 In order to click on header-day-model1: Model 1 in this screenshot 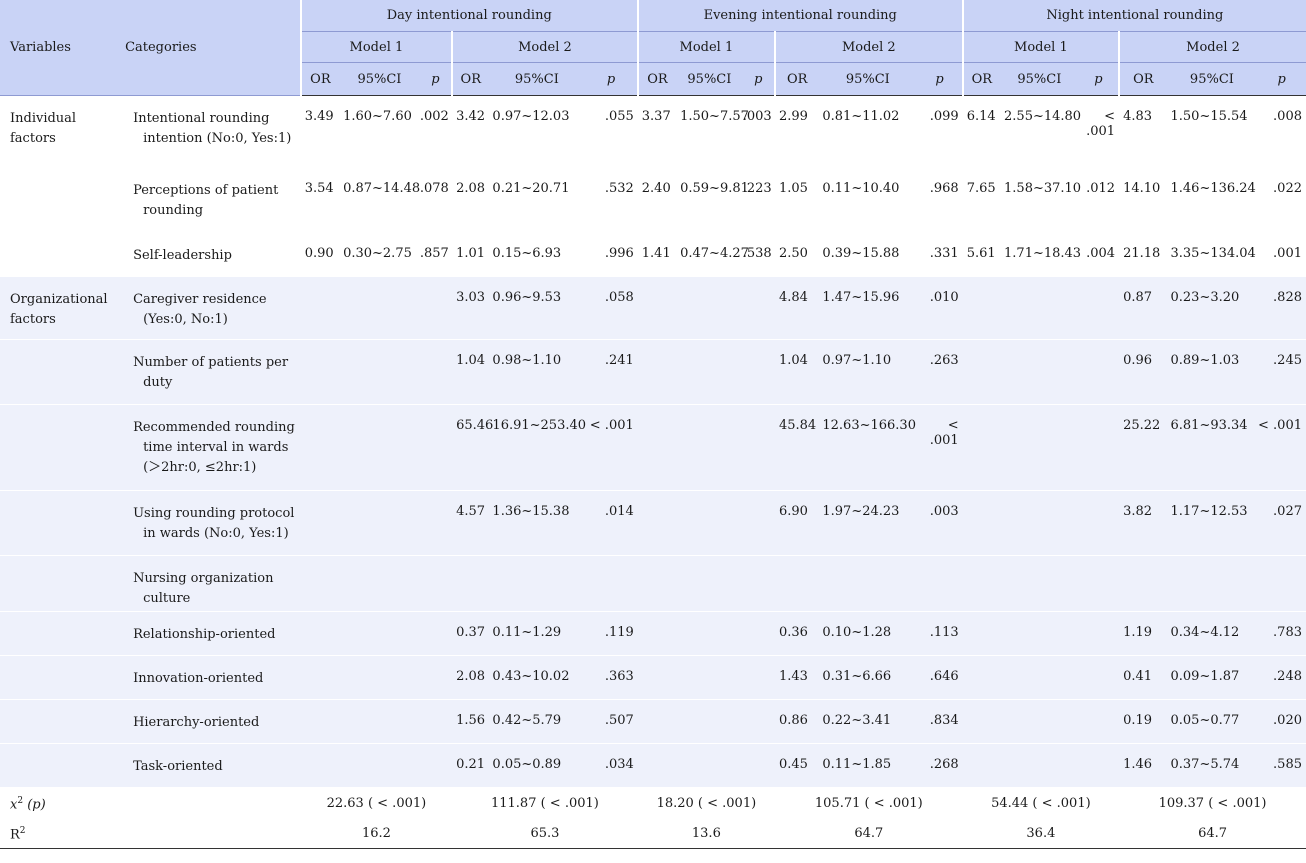, I will do `click(376, 47)`.